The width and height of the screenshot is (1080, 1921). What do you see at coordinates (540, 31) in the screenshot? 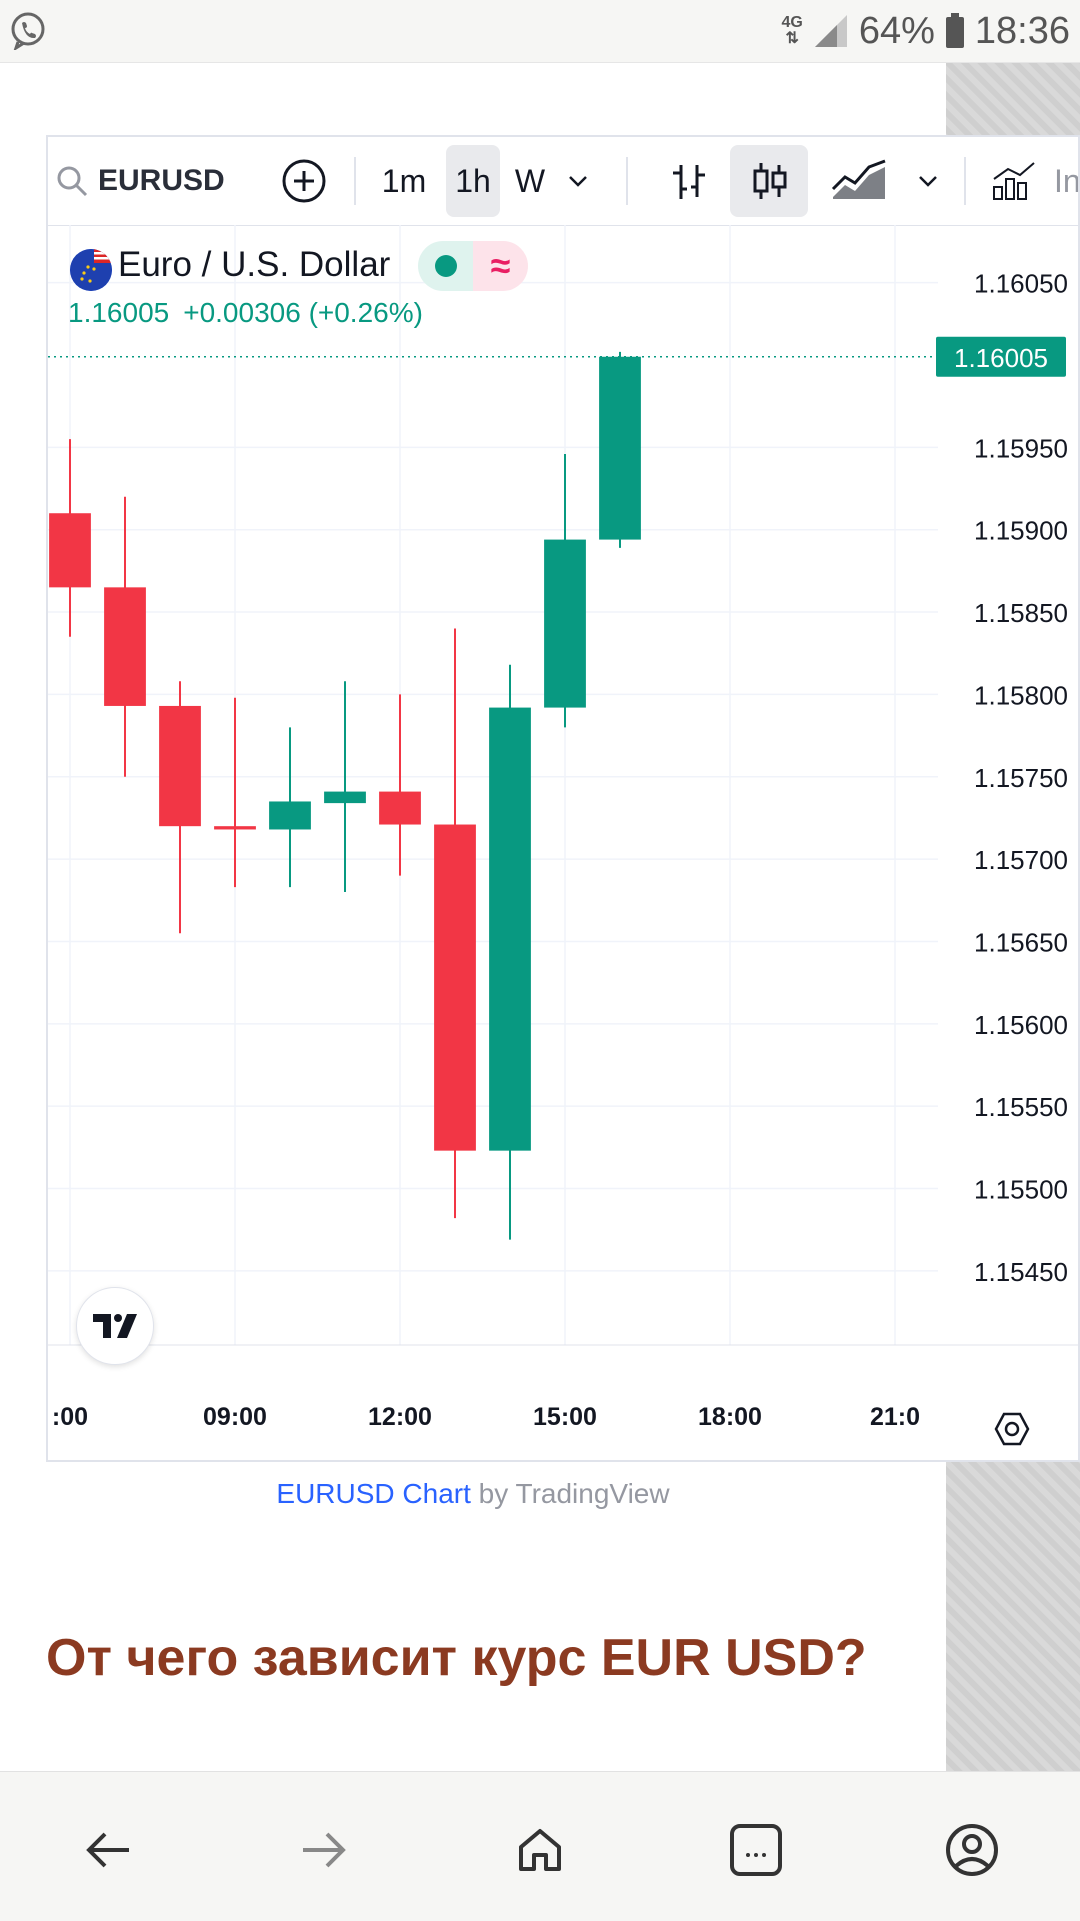
I see `status-bar: 4G ⇅ 64% 18:36` at bounding box center [540, 31].